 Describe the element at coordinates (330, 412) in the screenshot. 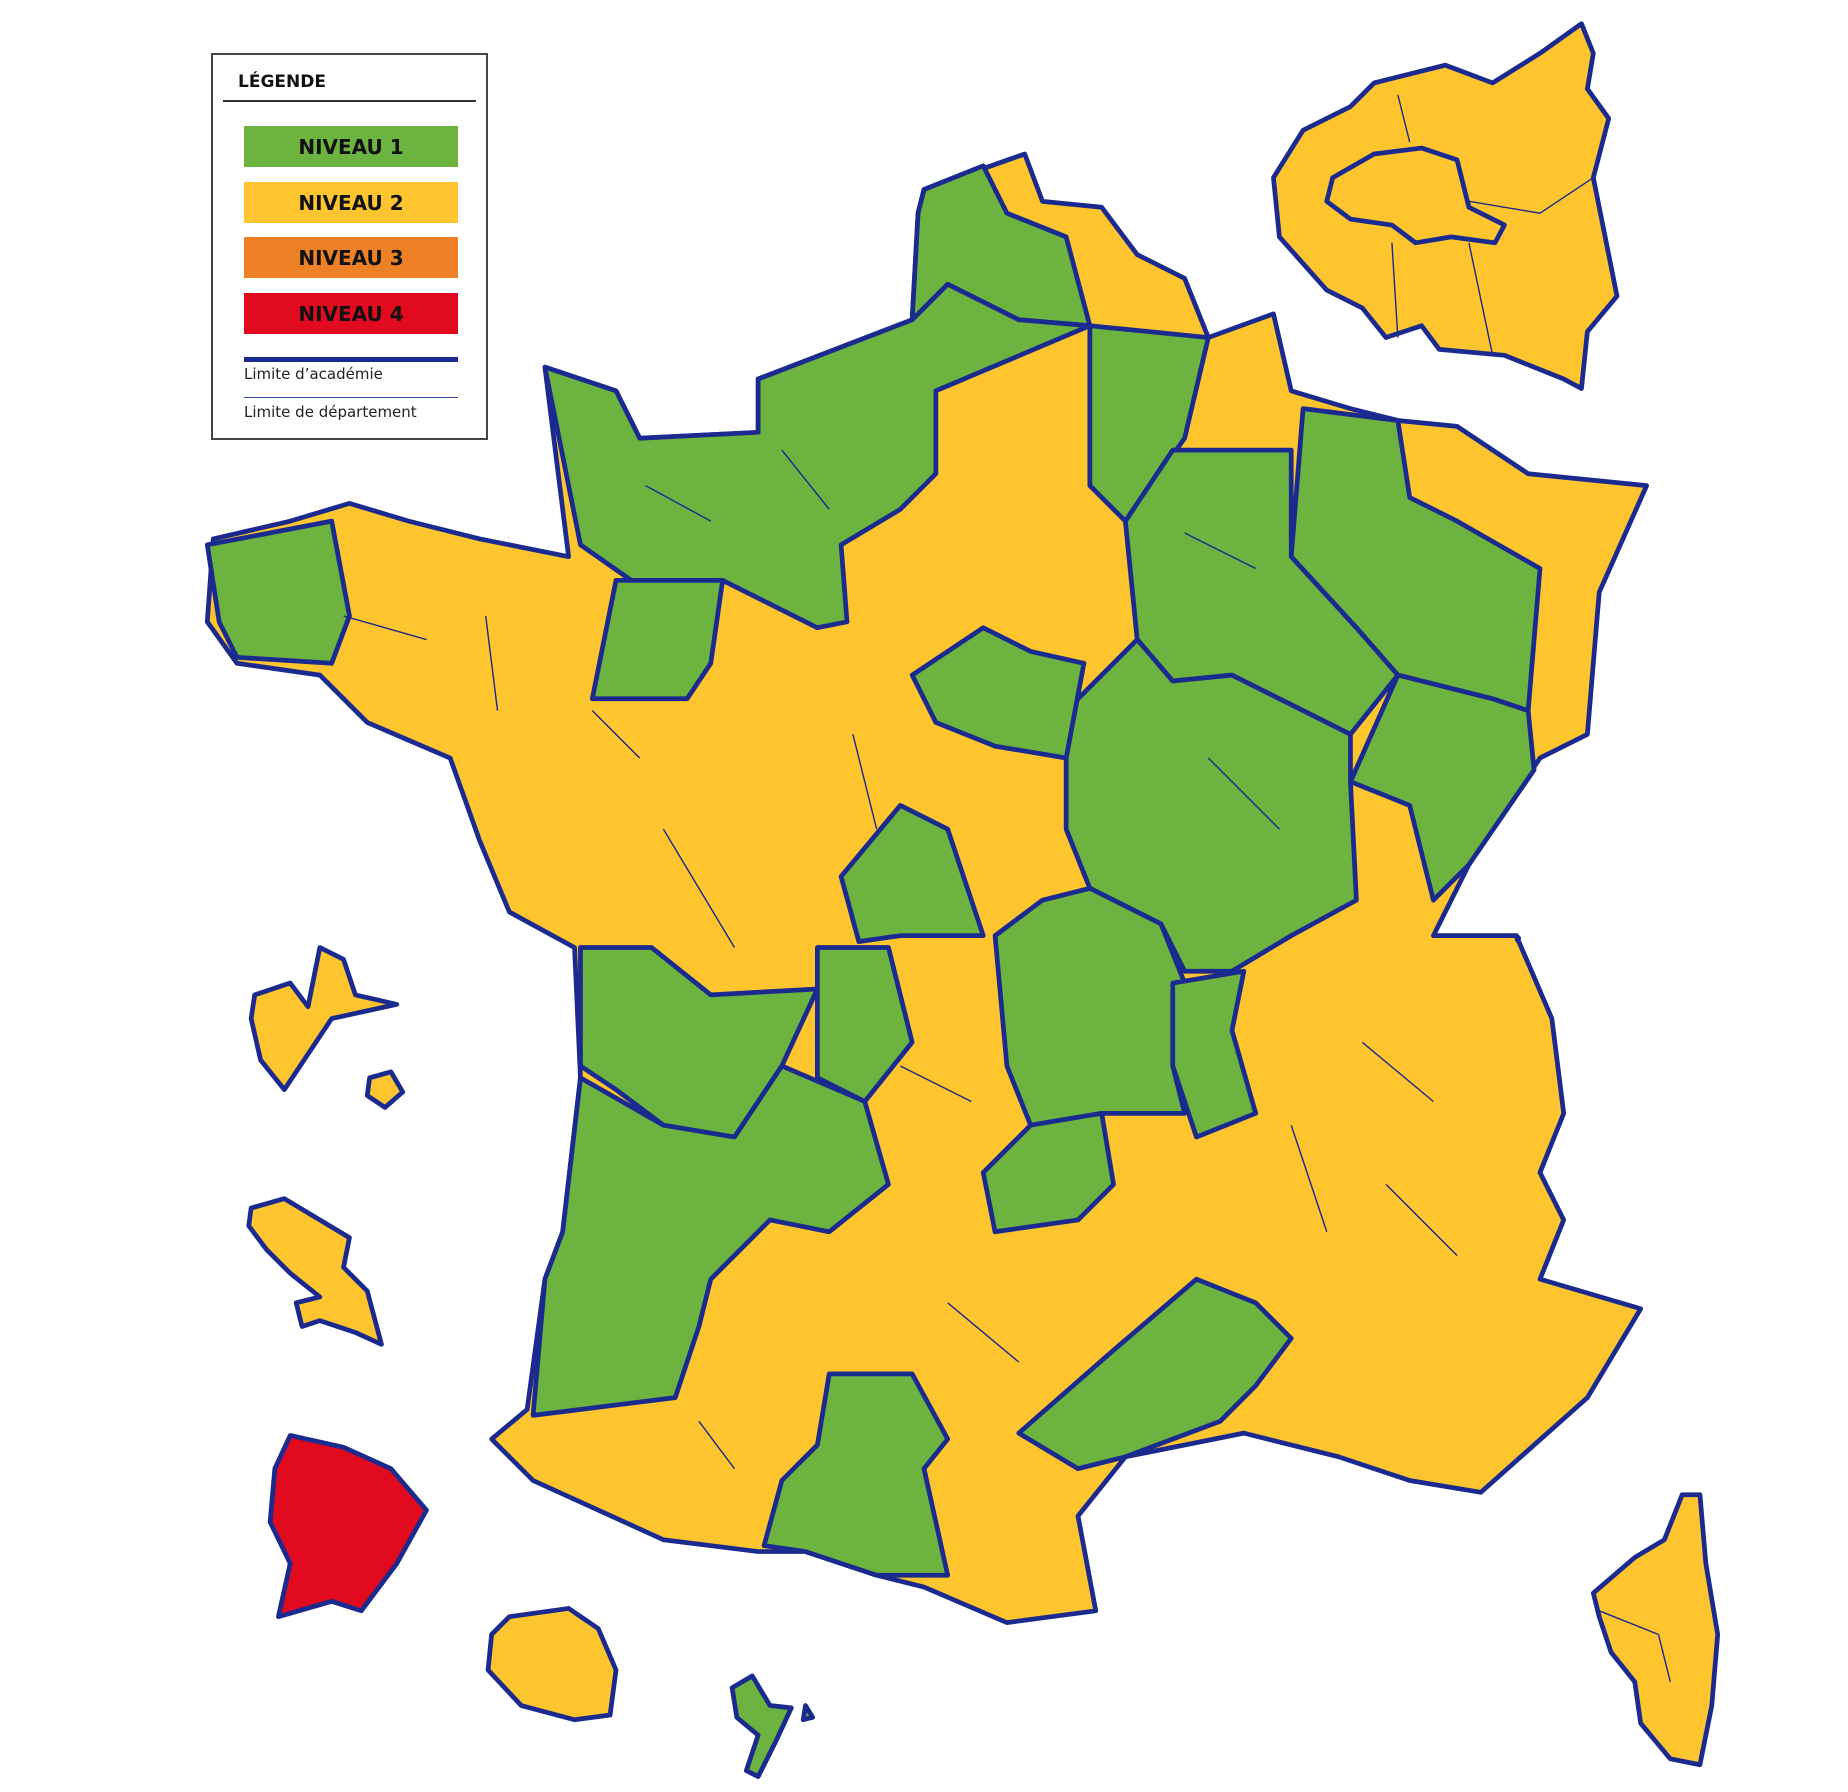

I see `department-limit-label: Limite de département` at that location.